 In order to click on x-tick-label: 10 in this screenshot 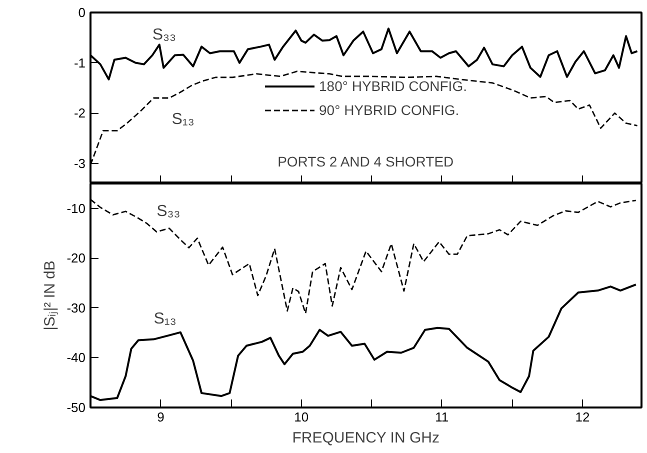, I will do `click(301, 417)`.